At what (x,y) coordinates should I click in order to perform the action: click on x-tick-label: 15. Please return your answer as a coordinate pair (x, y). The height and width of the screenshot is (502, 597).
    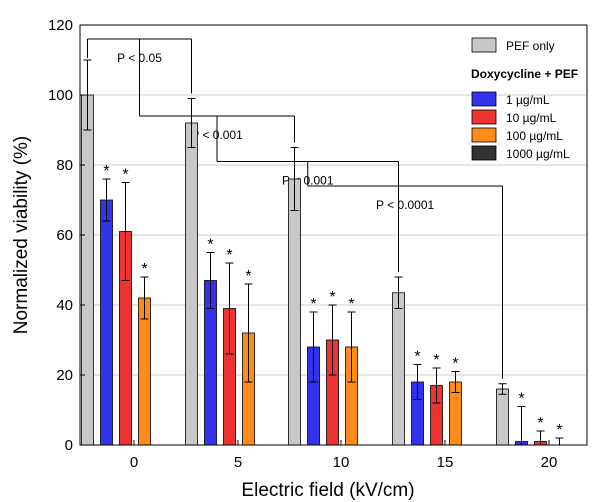
    Looking at the image, I should click on (445, 462).